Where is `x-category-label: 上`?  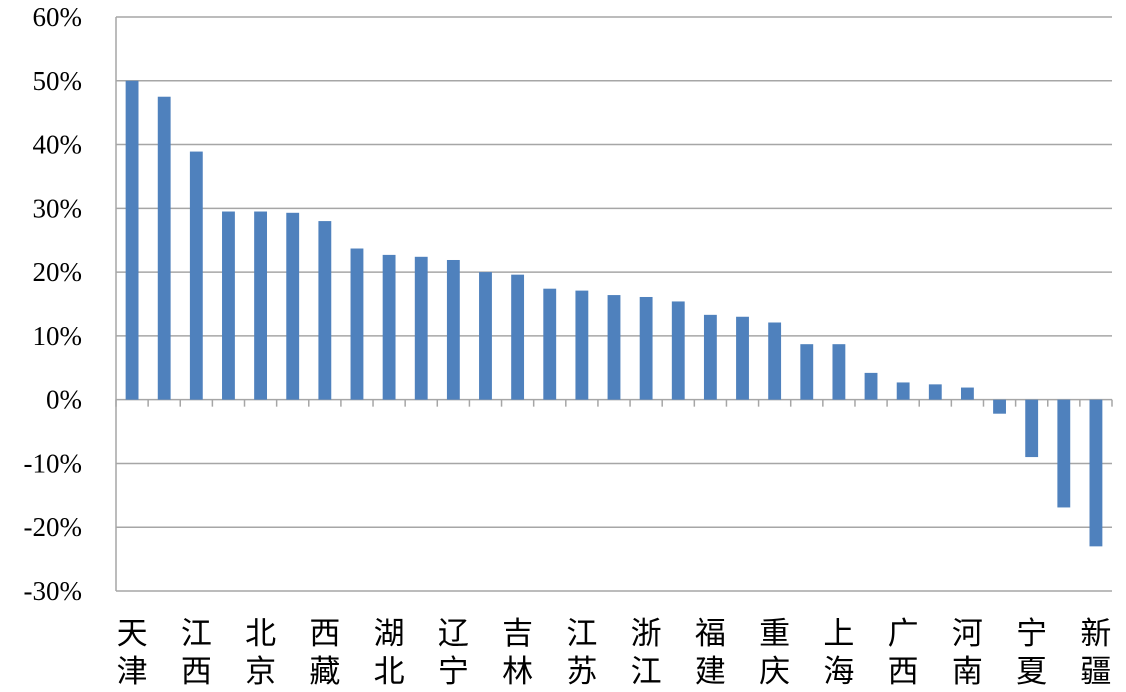 x-category-label: 上 is located at coordinates (838, 634).